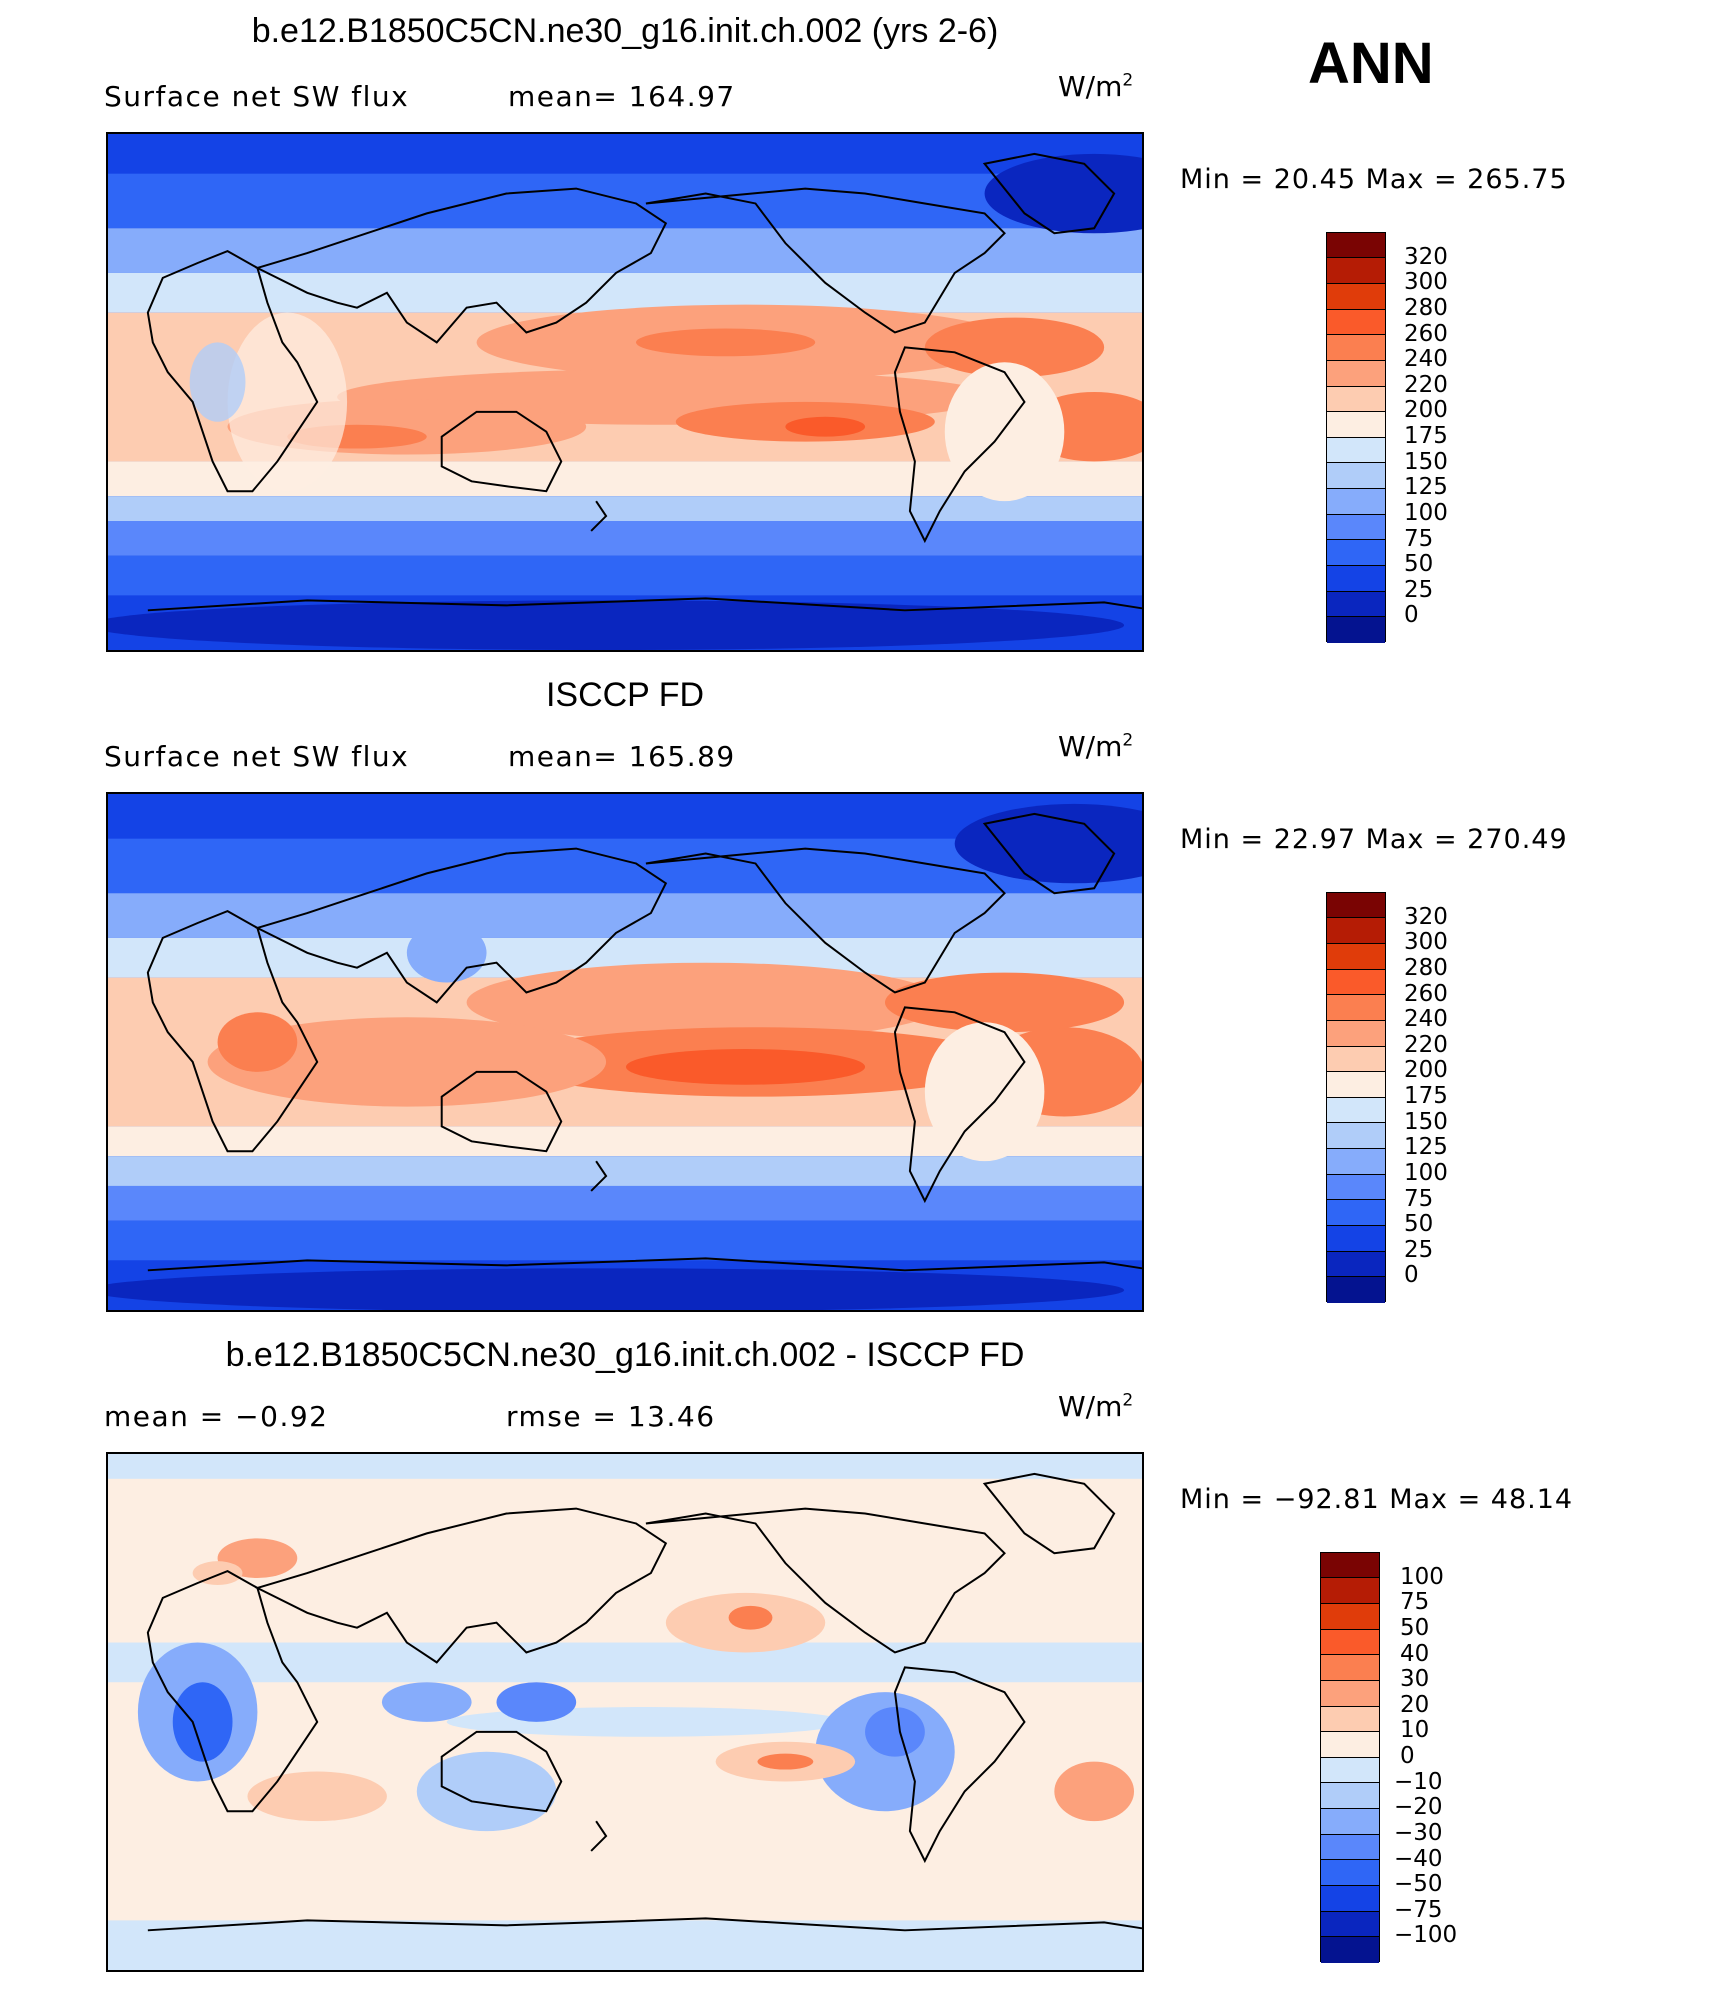  I want to click on colorbar-tick-label: 10, so click(1415, 1730).